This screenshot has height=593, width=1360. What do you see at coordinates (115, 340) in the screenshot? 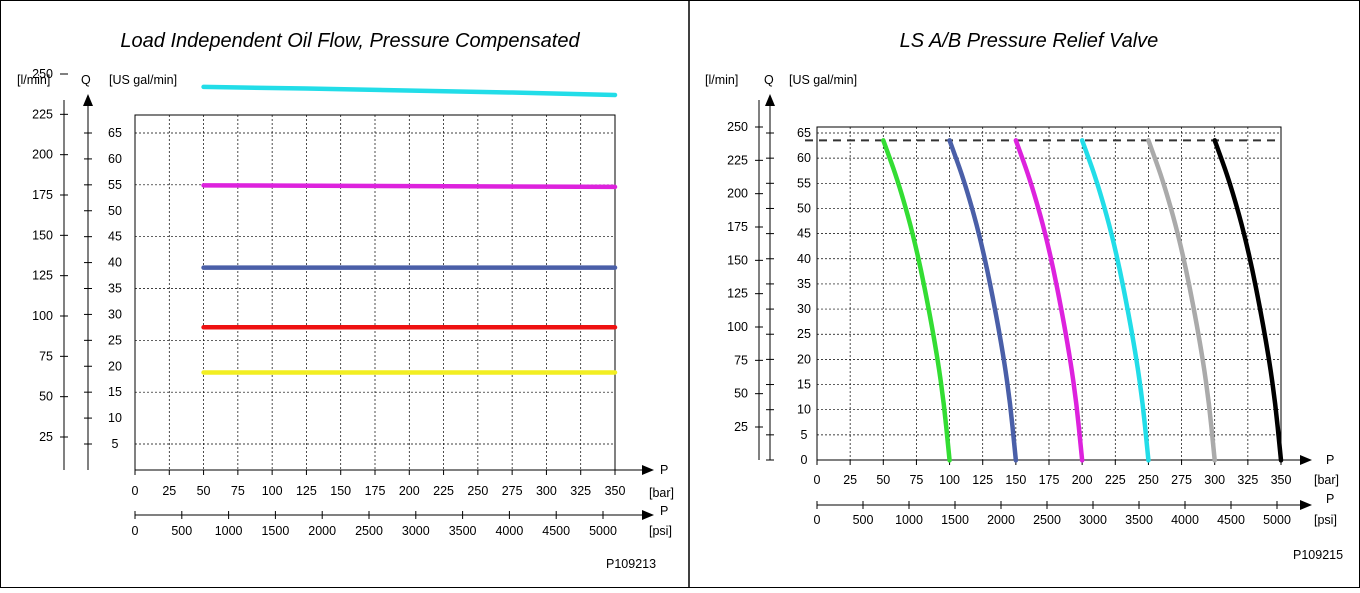
I see `y-tick-label-gal: 25` at bounding box center [115, 340].